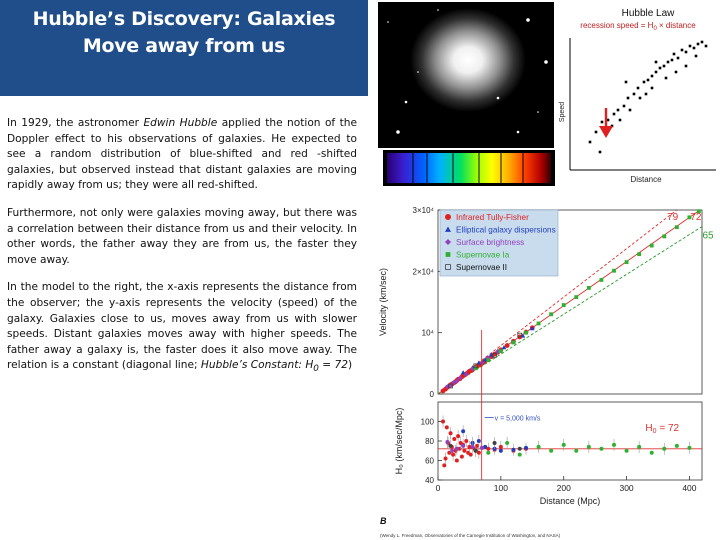 The image size is (720, 540). What do you see at coordinates (180, 123) in the screenshot?
I see `p1-name-italic: Edwin Hubble` at bounding box center [180, 123].